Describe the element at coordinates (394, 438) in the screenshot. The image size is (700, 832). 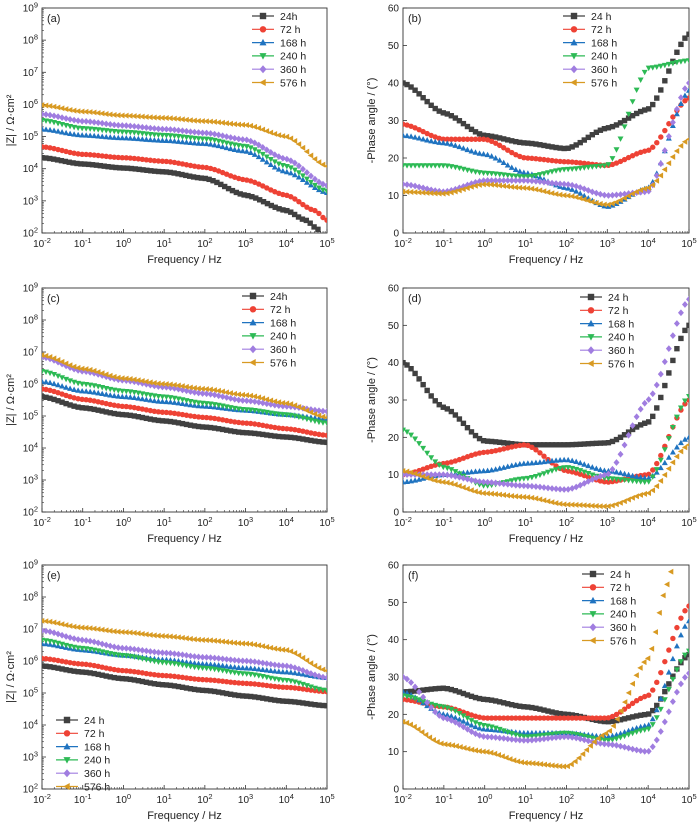
I see `y-tick-label: 20` at that location.